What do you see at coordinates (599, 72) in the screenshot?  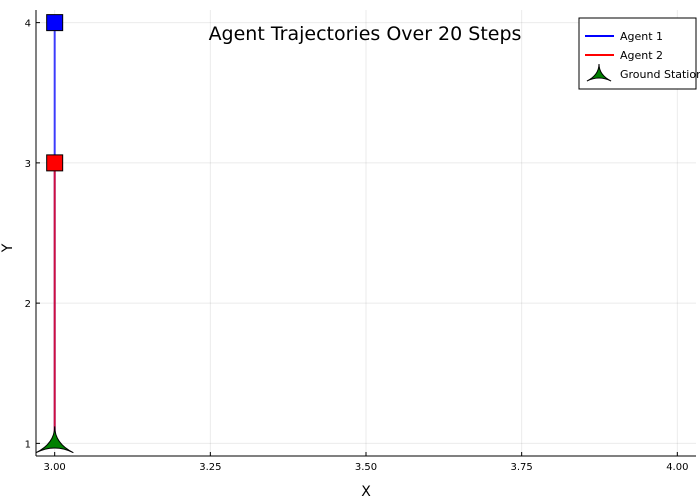 I see `legend-swatch-ground-station` at bounding box center [599, 72].